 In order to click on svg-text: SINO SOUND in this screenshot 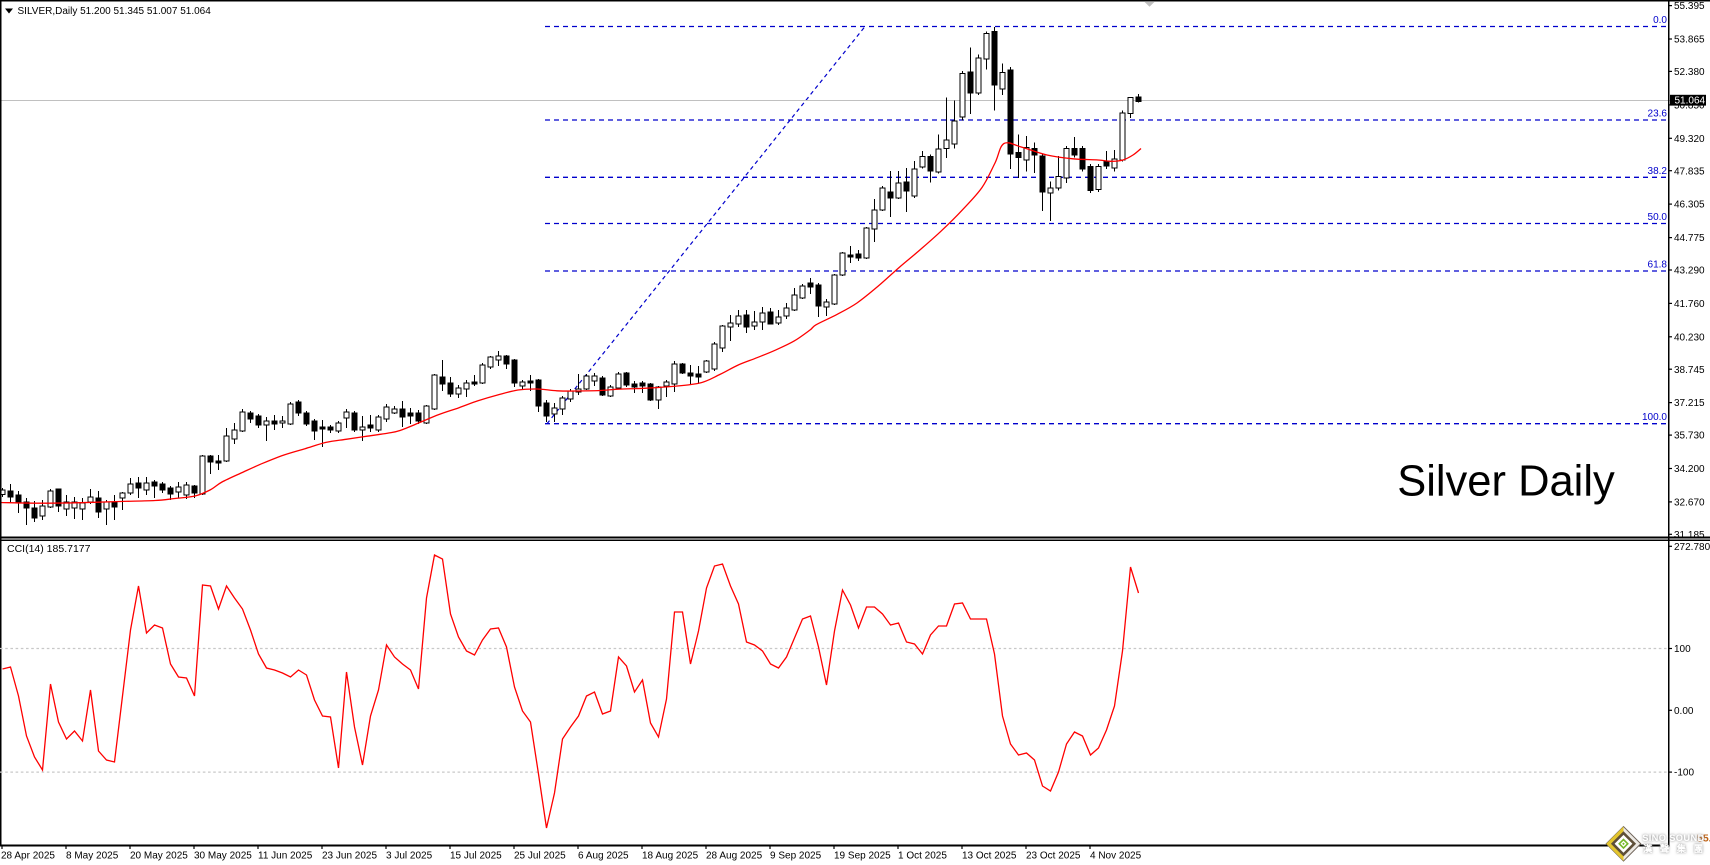, I will do `click(1673, 838)`.